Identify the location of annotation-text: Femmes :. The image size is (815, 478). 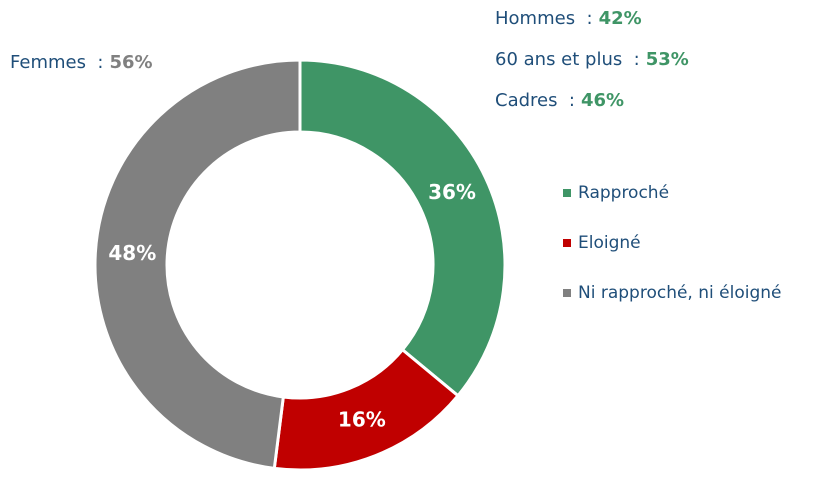
(56, 62).